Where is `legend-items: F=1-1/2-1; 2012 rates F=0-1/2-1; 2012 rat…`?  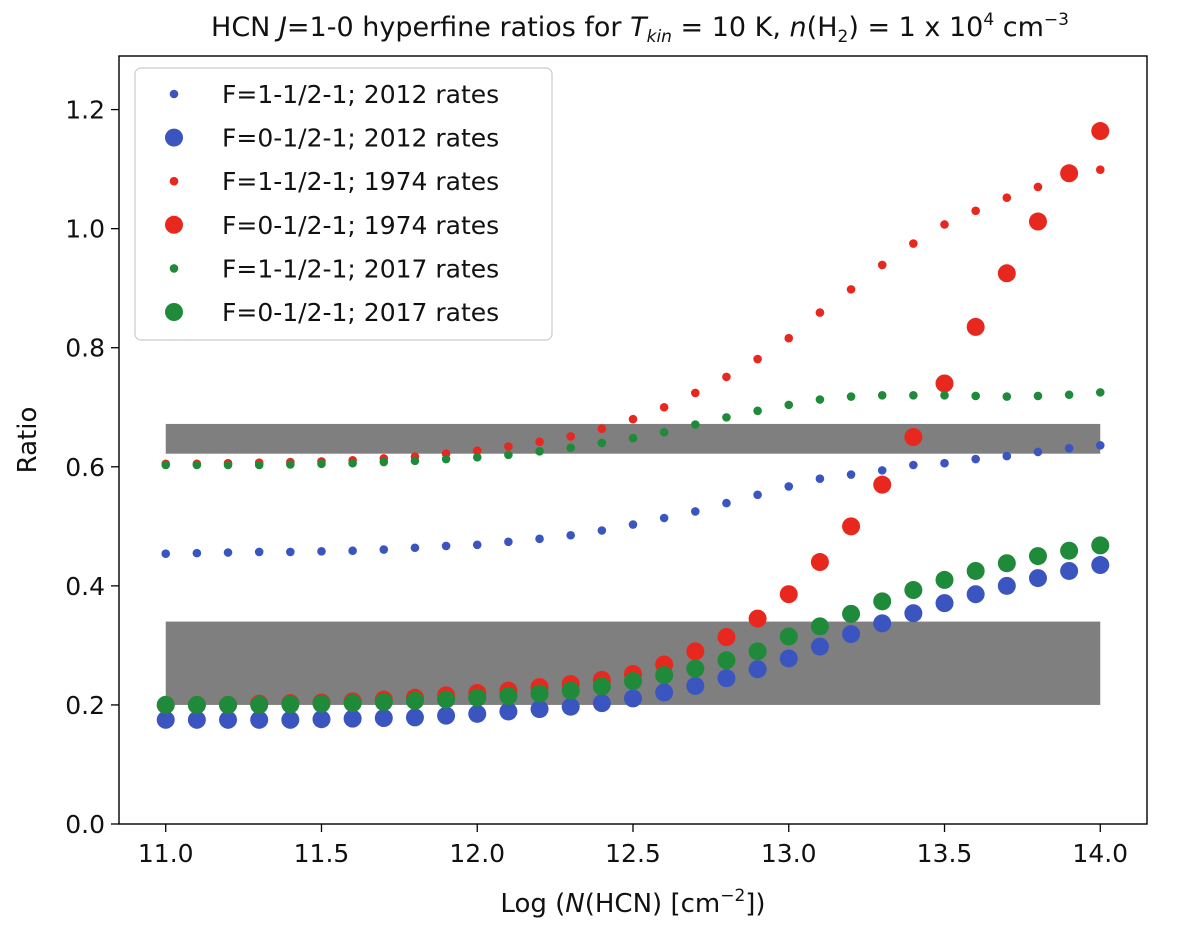 legend-items: F=1-1/2-1; 2012 rates F=0-1/2-1; 2012 rat… is located at coordinates (332, 203).